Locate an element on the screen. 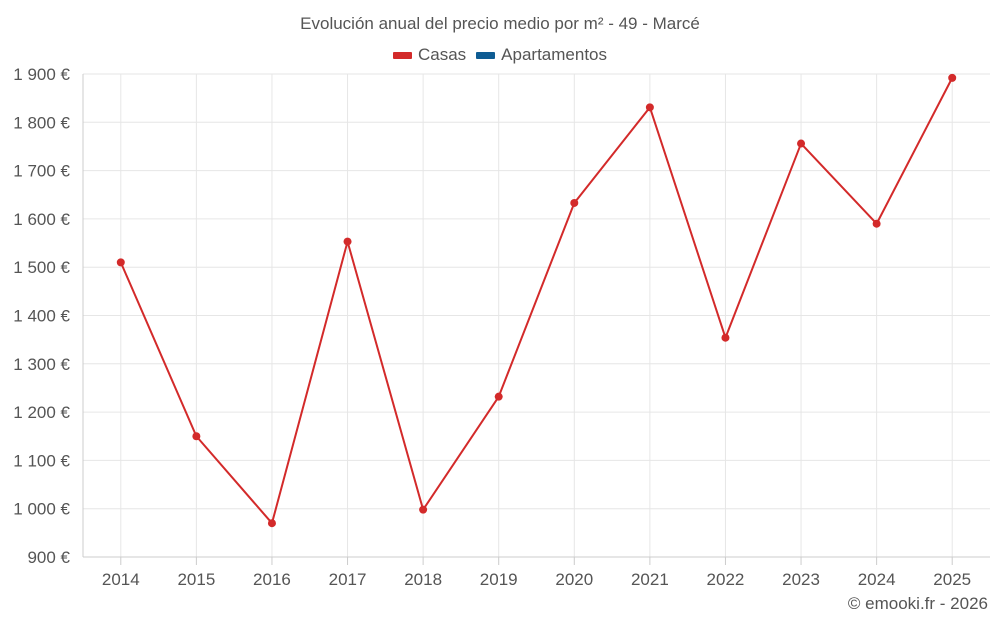 The image size is (1000, 625). x-tick-label: 2016 is located at coordinates (272, 579).